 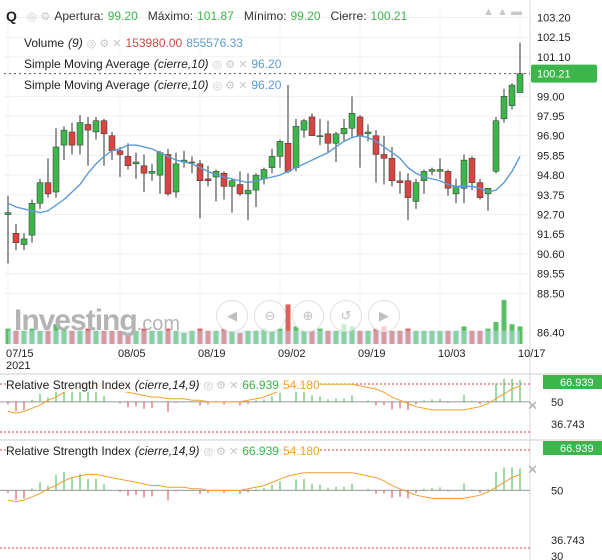 I want to click on open-value: 99.20, so click(x=122, y=16).